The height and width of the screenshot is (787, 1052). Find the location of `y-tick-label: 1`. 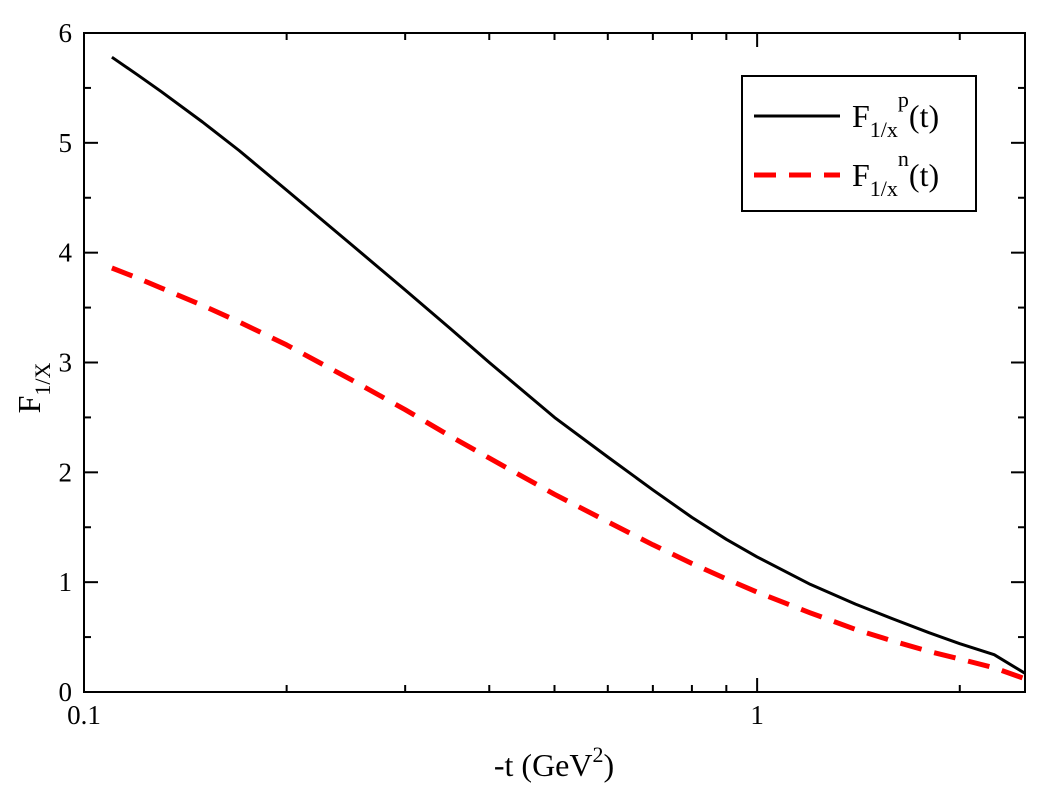

y-tick-label: 1 is located at coordinates (66, 582).